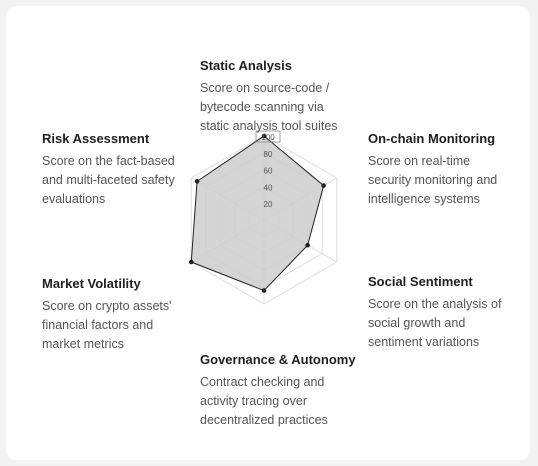 The image size is (538, 466). I want to click on desc-line: intelligence systems, so click(424, 199).